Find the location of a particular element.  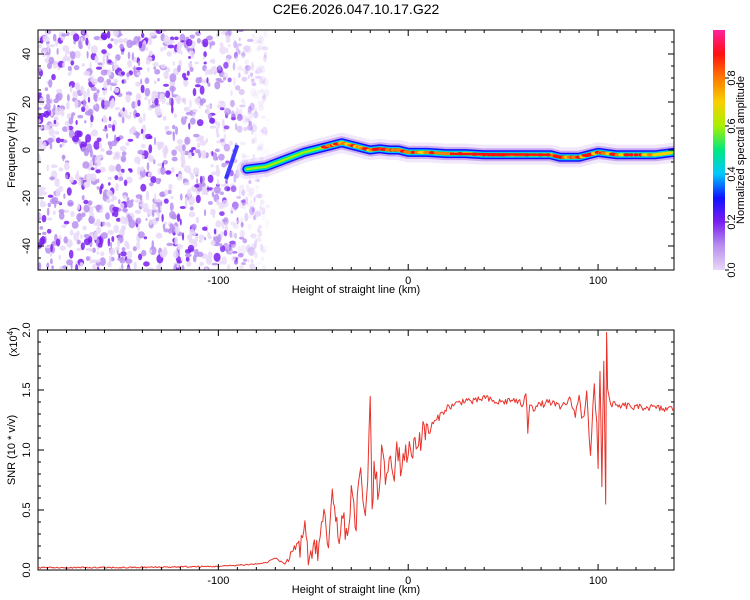

x-tick-label: -100 is located at coordinates (218, 581).